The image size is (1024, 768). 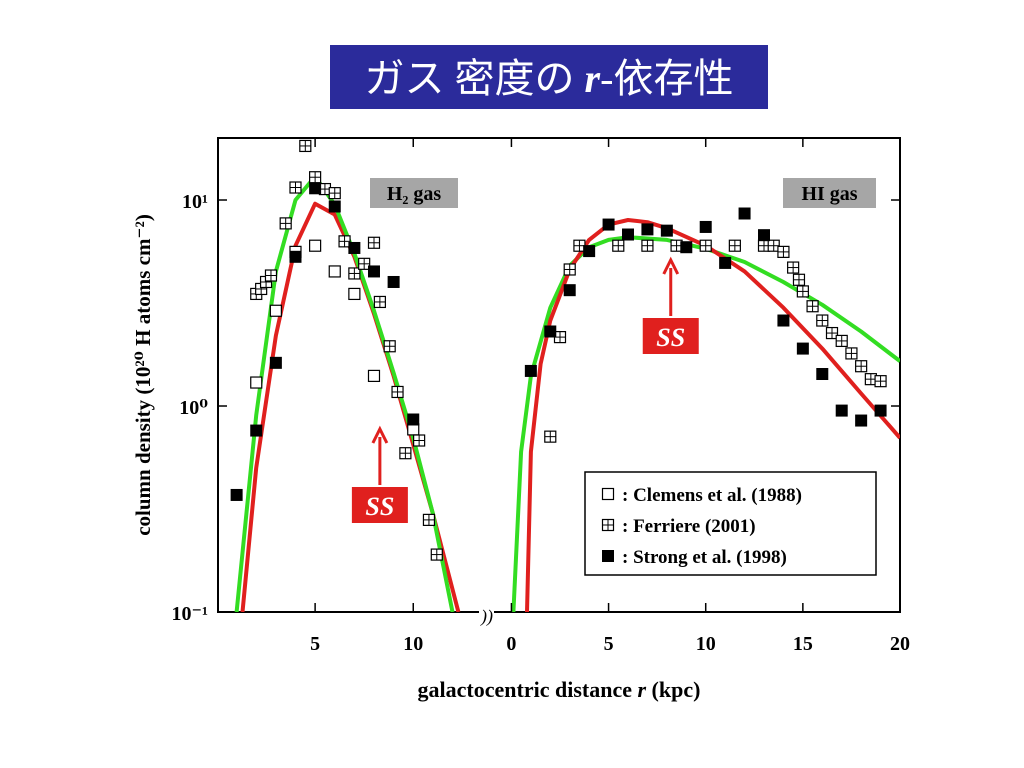 What do you see at coordinates (706, 644) in the screenshot?
I see `x-tick-label: 10` at bounding box center [706, 644].